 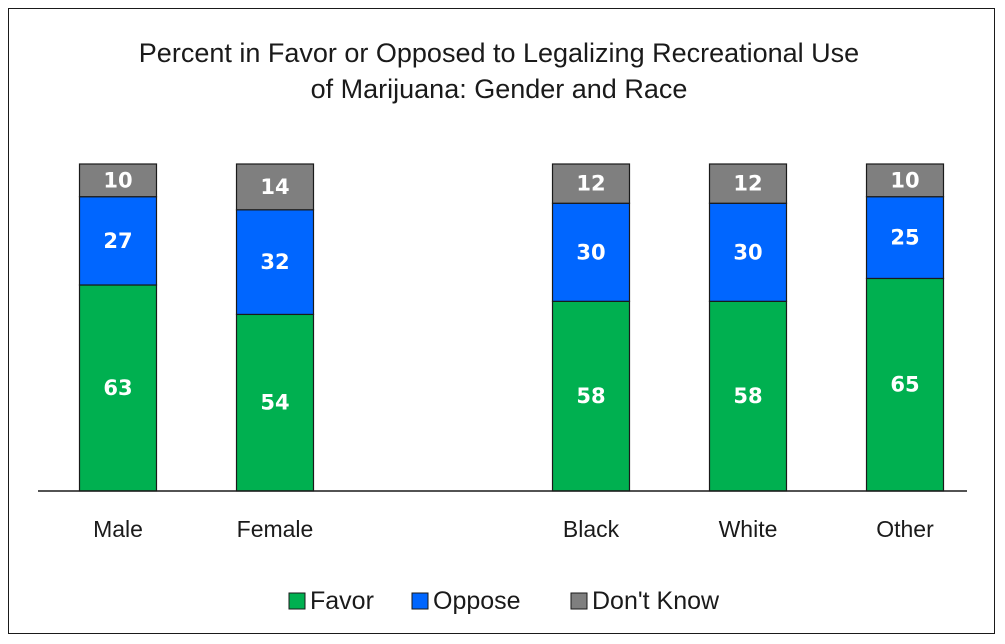 I want to click on bar-white-favor, so click(x=748, y=396).